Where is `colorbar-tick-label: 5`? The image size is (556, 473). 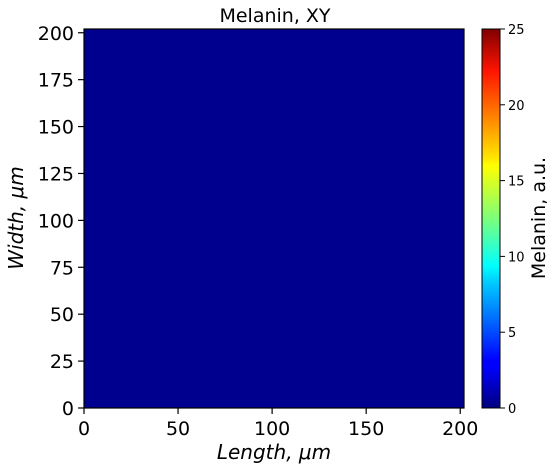
colorbar-tick-label: 5 is located at coordinates (512, 333).